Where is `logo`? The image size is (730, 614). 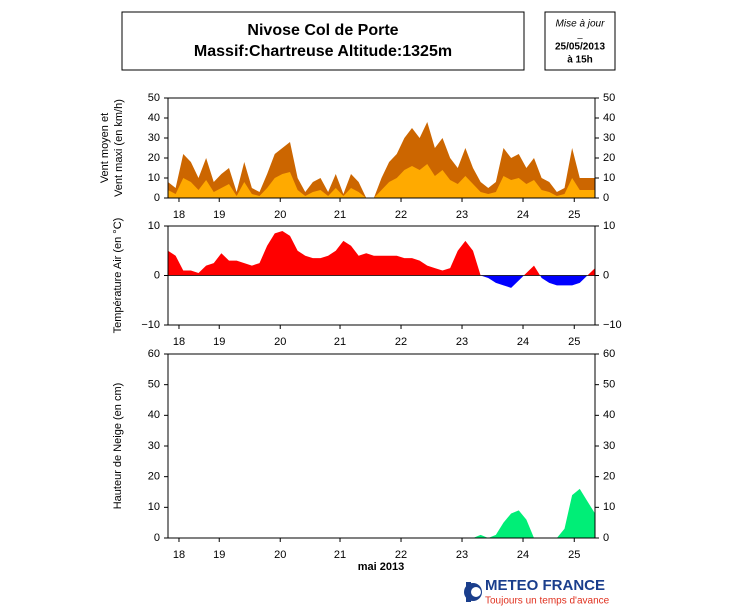 logo is located at coordinates (473, 592).